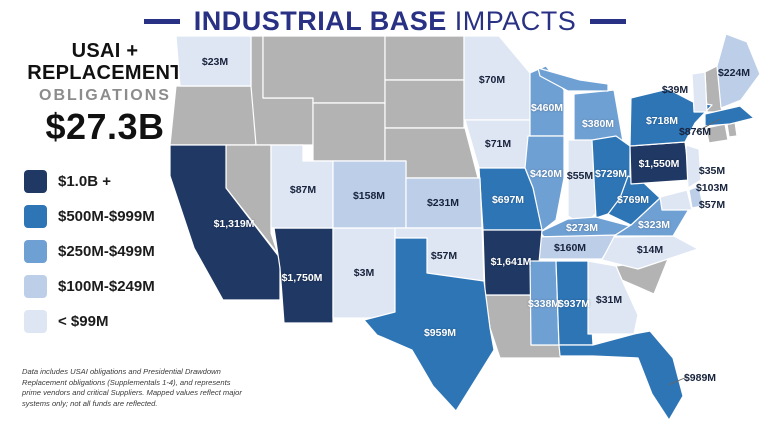 Image resolution: width=770 pixels, height=432 pixels. What do you see at coordinates (699, 92) in the screenshot?
I see `state-VT` at bounding box center [699, 92].